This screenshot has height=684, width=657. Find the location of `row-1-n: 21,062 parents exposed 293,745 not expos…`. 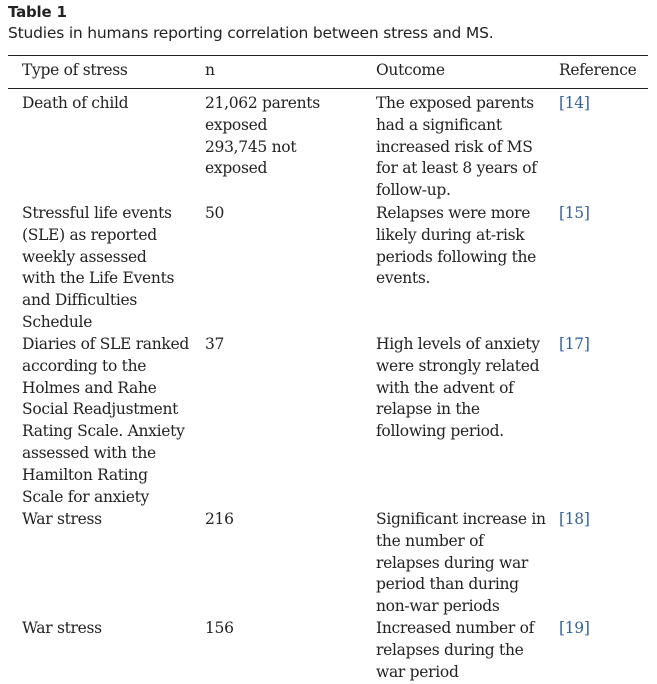

row-1-n: 21,062 parents exposed 293,745 not expos… is located at coordinates (262, 136).